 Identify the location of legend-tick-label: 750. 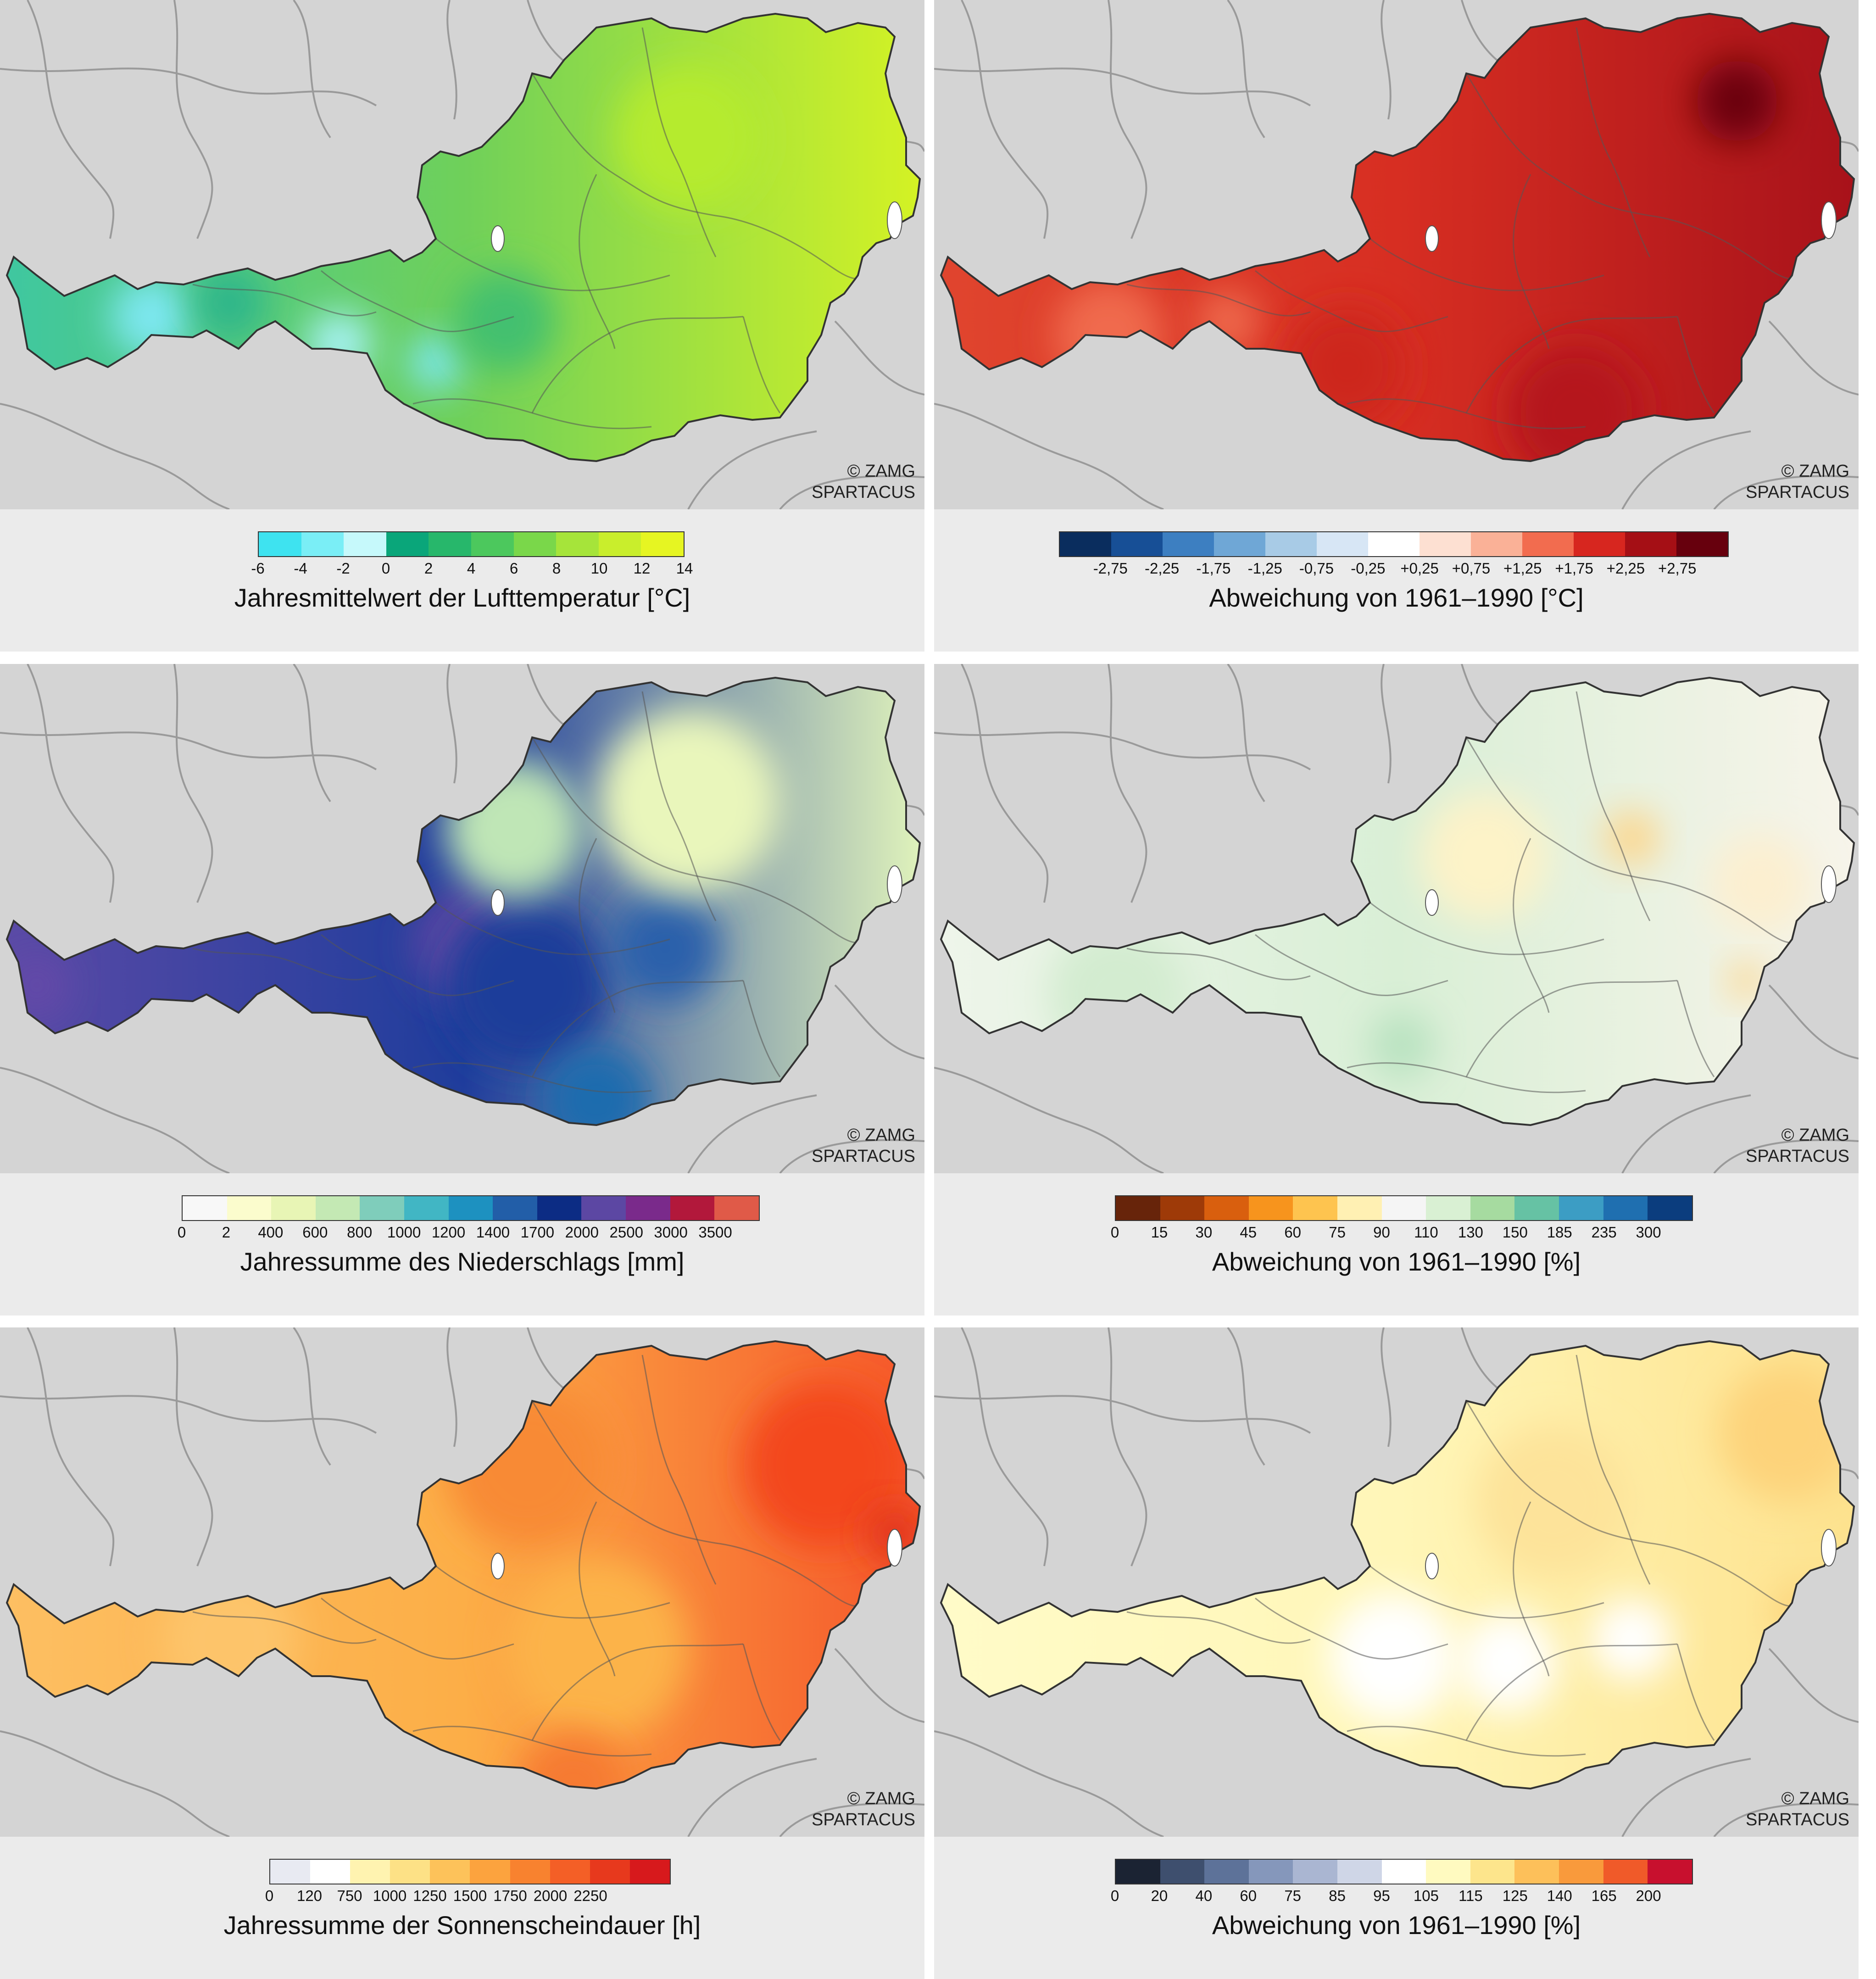
(349, 1895).